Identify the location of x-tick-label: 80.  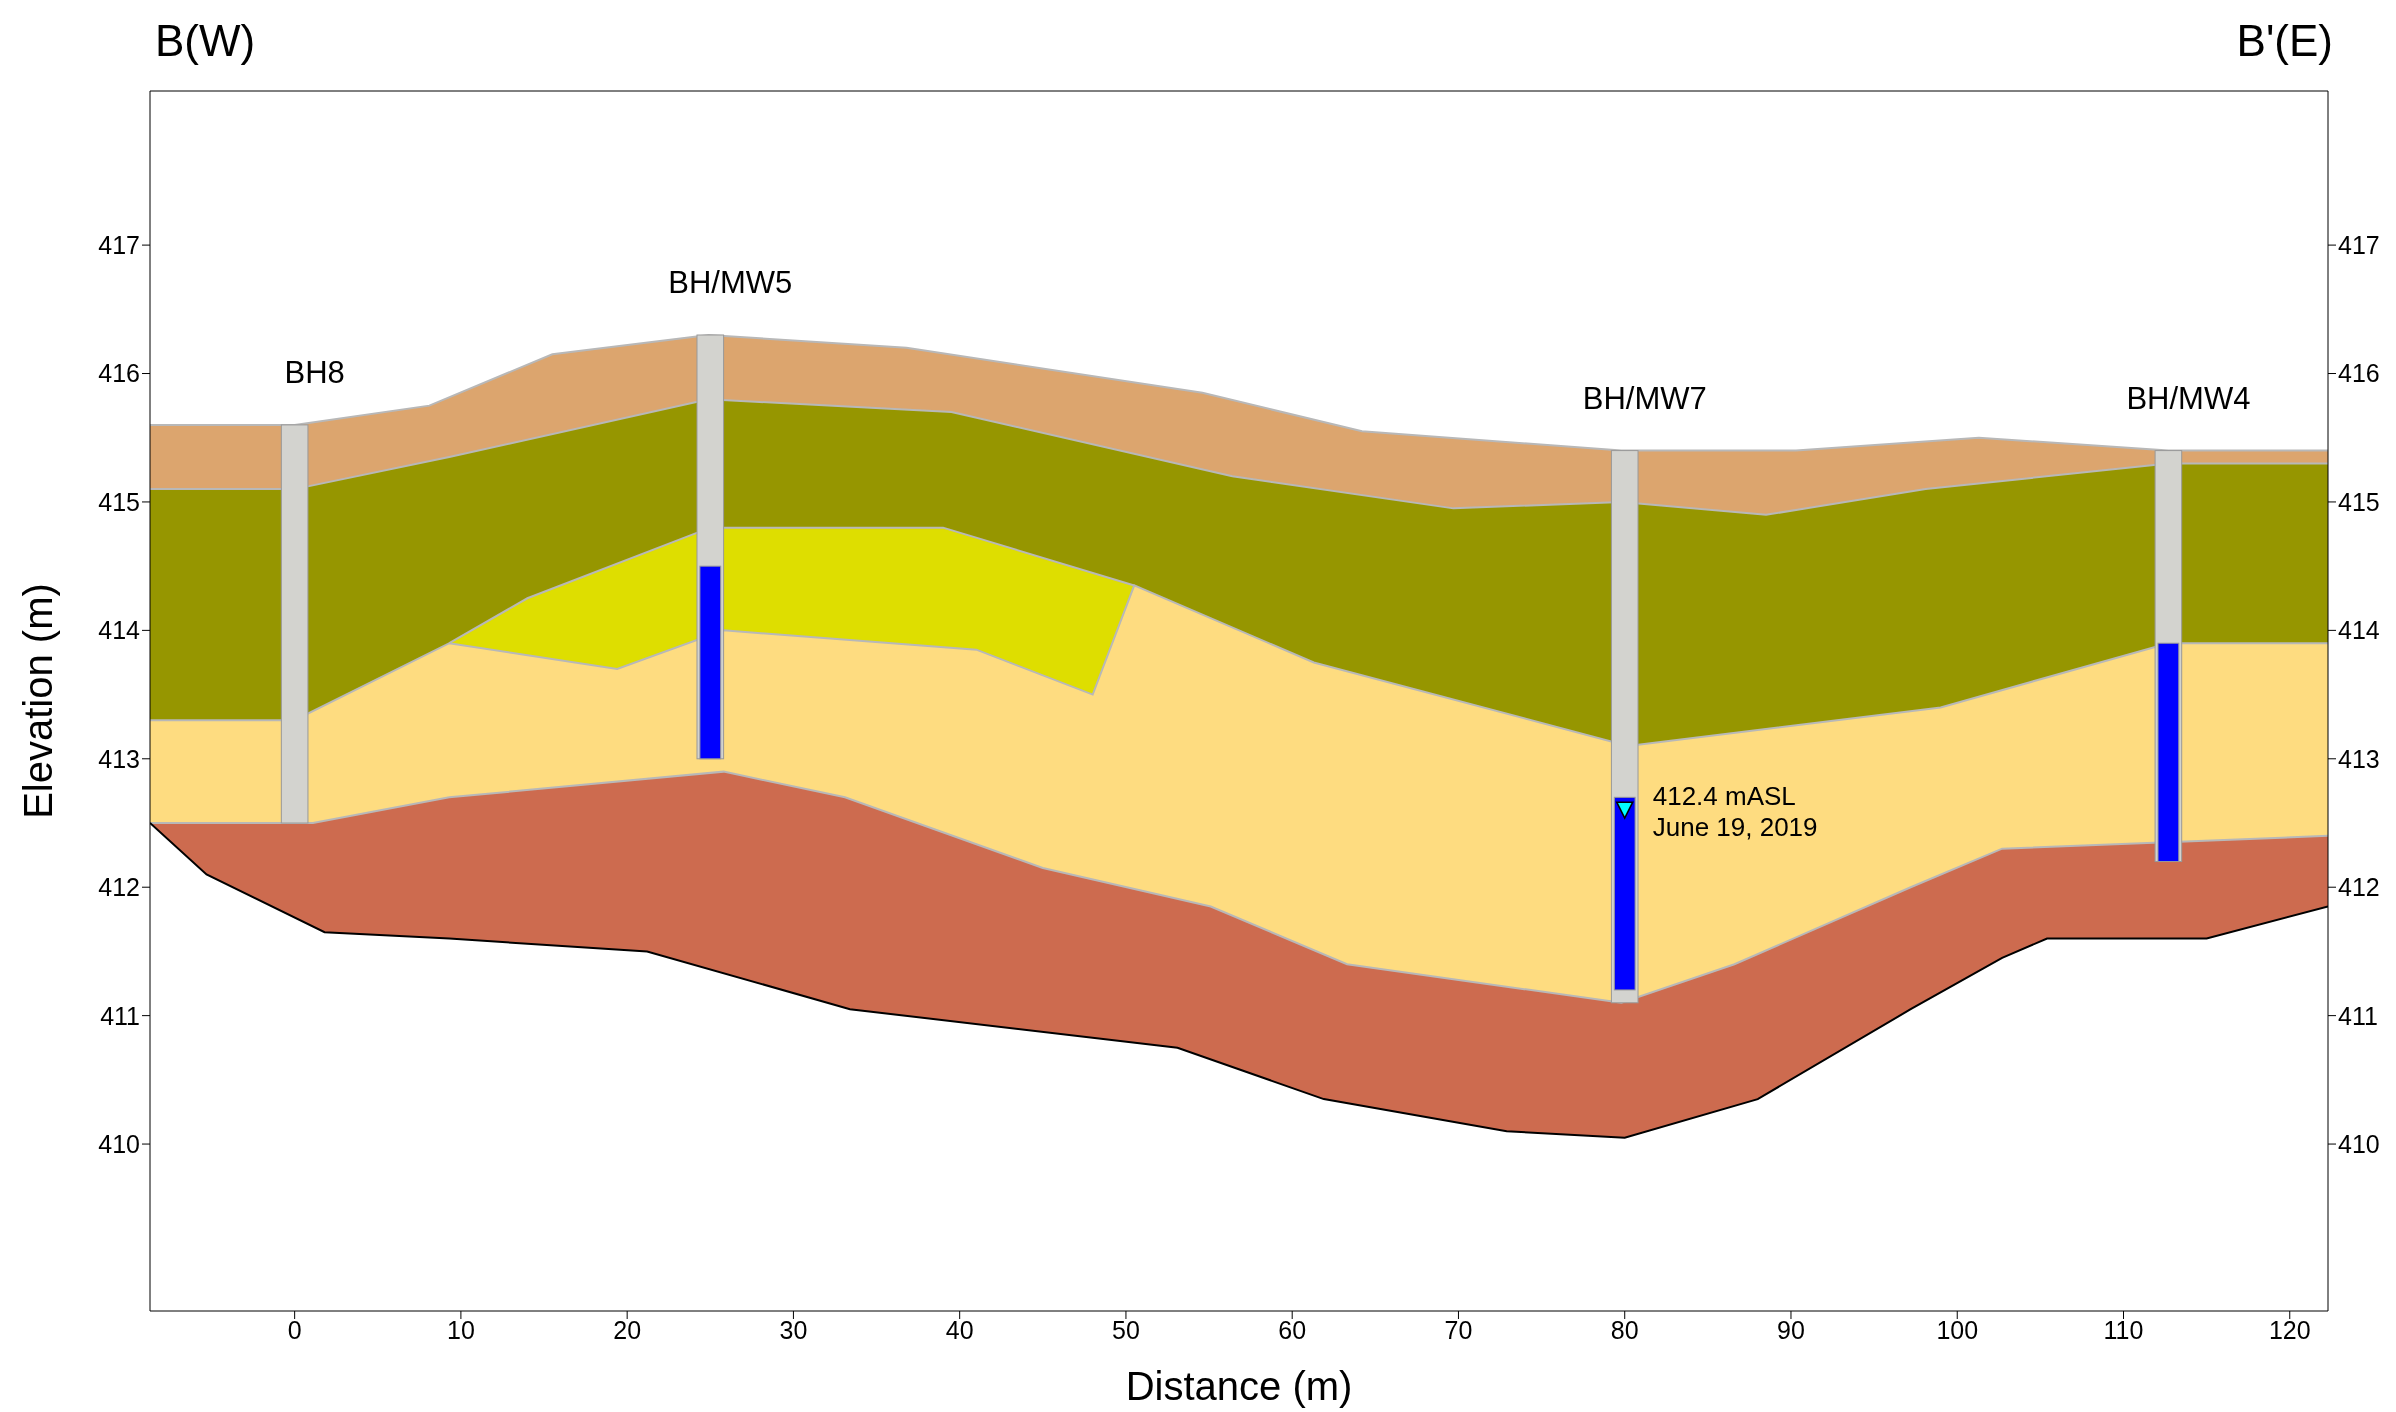
(1624, 1329).